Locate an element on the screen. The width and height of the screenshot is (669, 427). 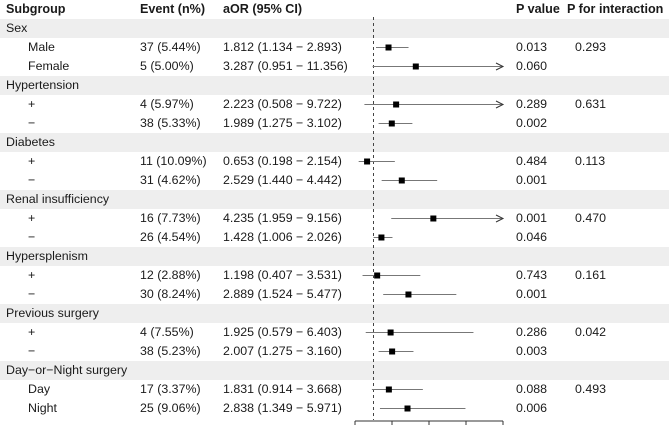
row-p-interaction: 0.631 is located at coordinates (591, 104).